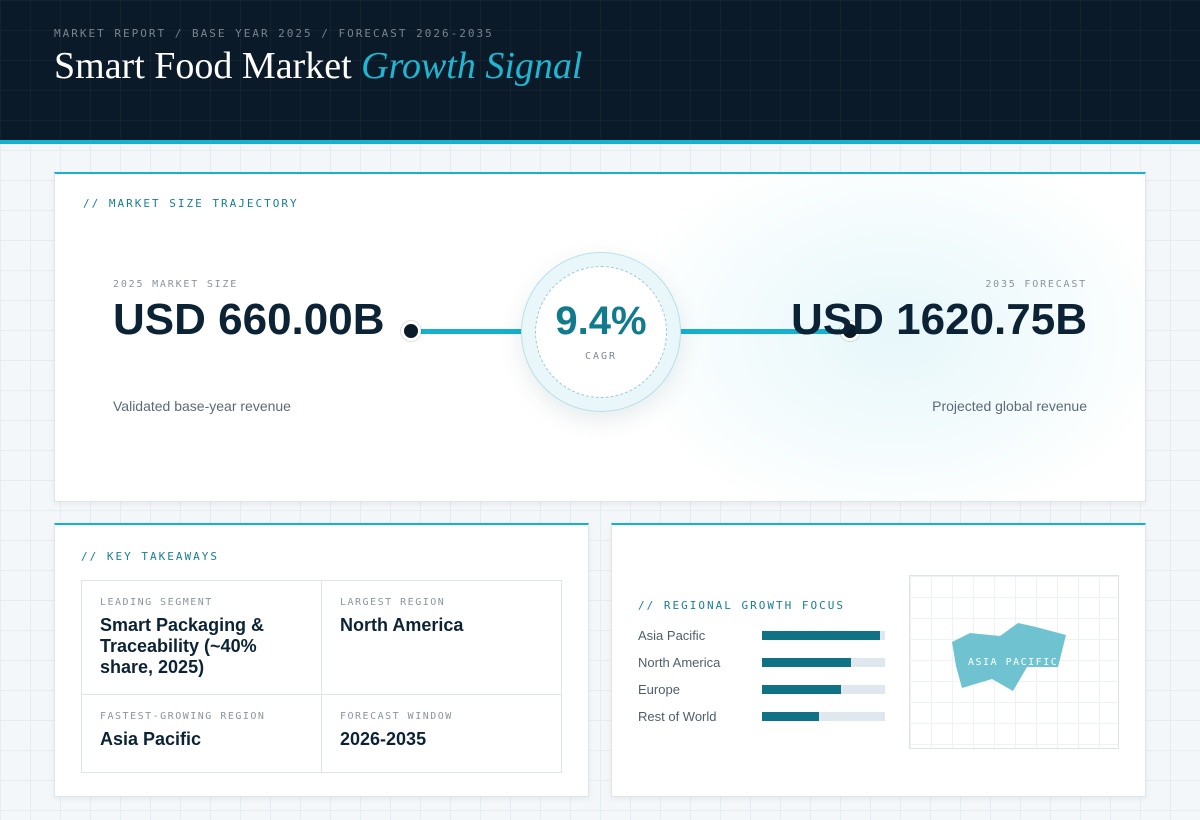 The width and height of the screenshot is (1200, 820). I want to click on regional-section-label: // REGIONAL GROWTH FOCUS, so click(741, 605).